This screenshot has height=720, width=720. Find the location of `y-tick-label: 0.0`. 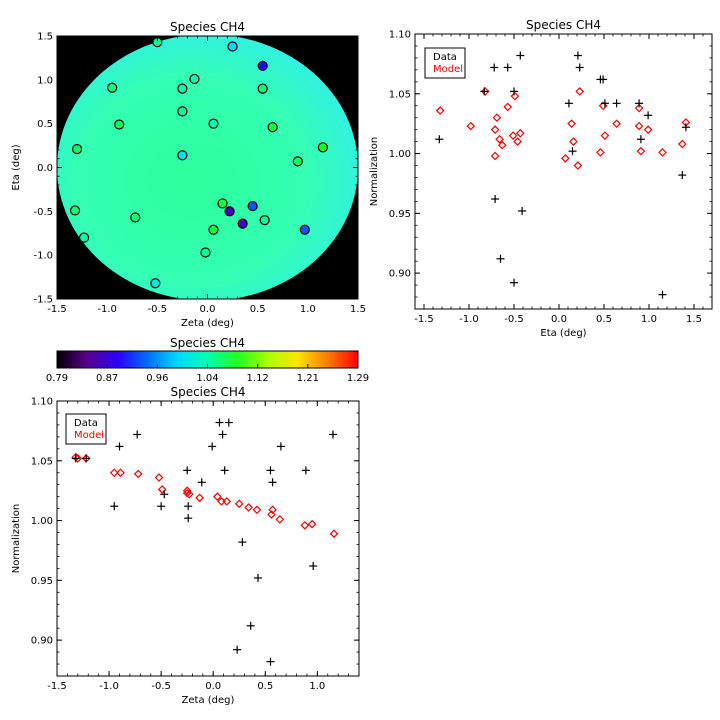

y-tick-label: 0.0 is located at coordinates (45, 168).